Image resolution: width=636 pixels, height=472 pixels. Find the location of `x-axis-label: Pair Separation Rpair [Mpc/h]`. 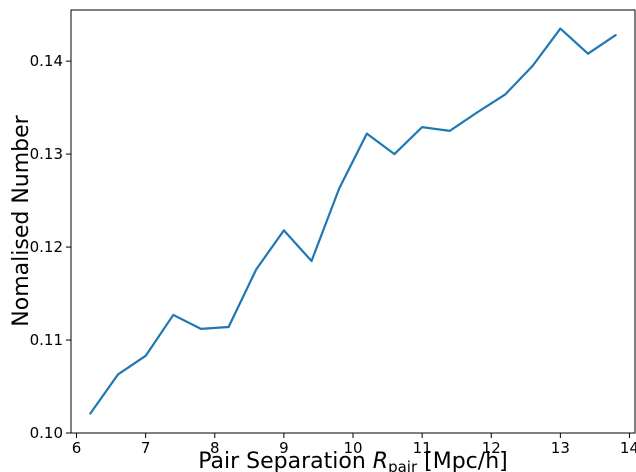

x-axis-label: Pair Separation Rpair [Mpc/h] is located at coordinates (352, 460).